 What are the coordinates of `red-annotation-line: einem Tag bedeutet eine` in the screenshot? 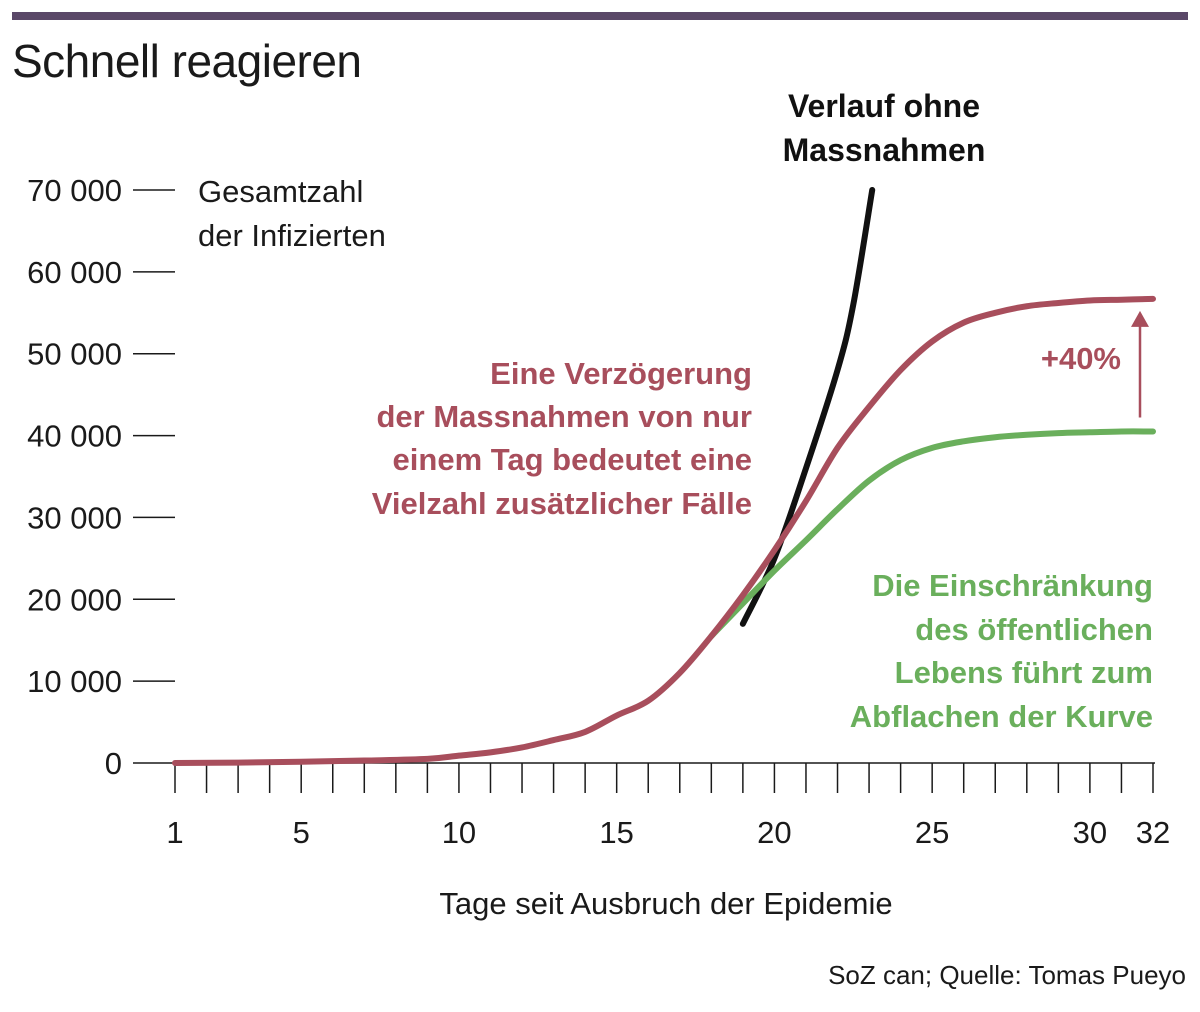 It's located at (572, 459).